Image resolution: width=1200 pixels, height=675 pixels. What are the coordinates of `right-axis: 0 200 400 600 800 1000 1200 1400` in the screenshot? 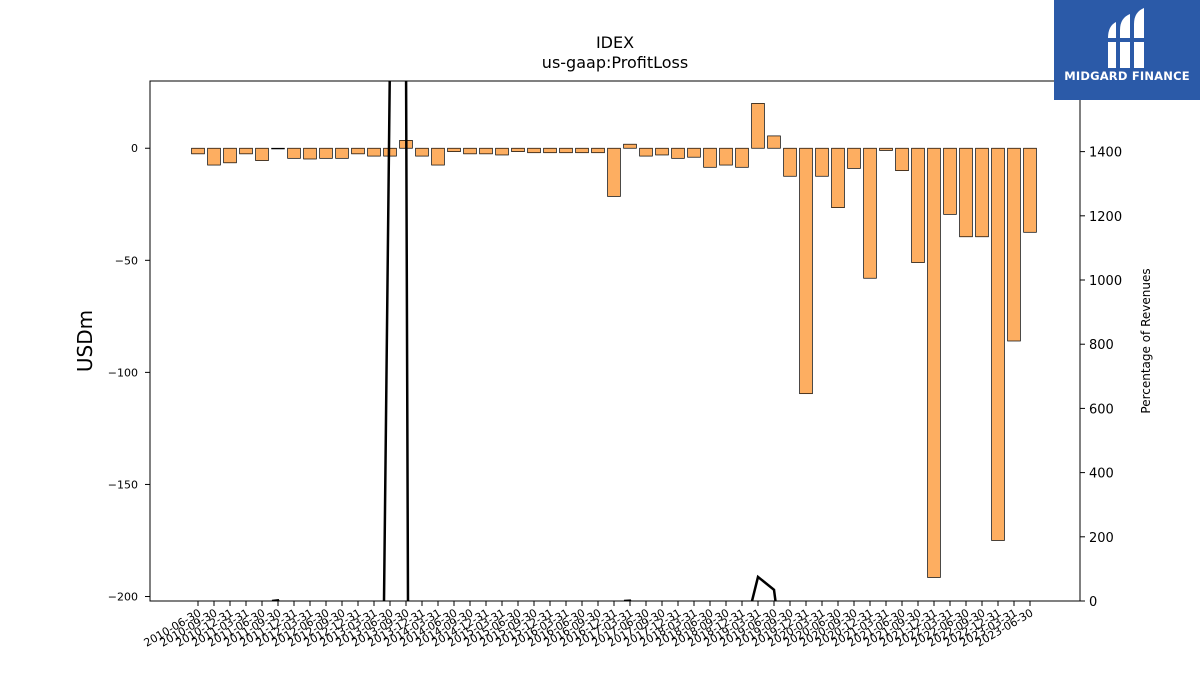 It's located at (1101, 378).